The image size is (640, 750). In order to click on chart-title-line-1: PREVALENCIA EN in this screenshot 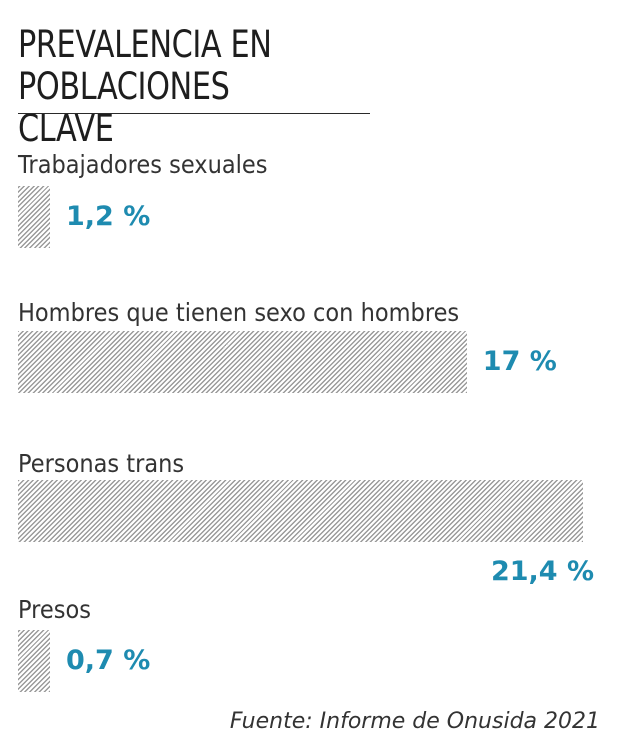, I will do `click(145, 44)`.